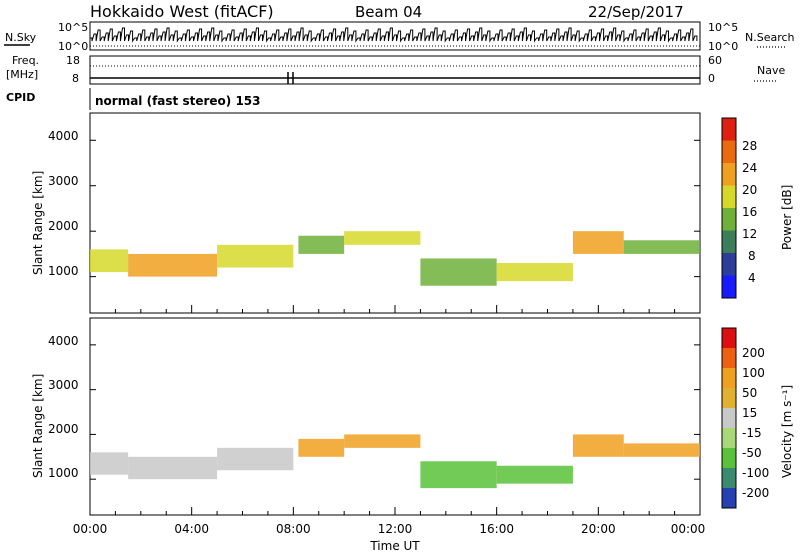 Image resolution: width=800 pixels, height=554 pixels. What do you see at coordinates (755, 473) in the screenshot?
I see `vel-cbar-tick-neg100: -100` at bounding box center [755, 473].